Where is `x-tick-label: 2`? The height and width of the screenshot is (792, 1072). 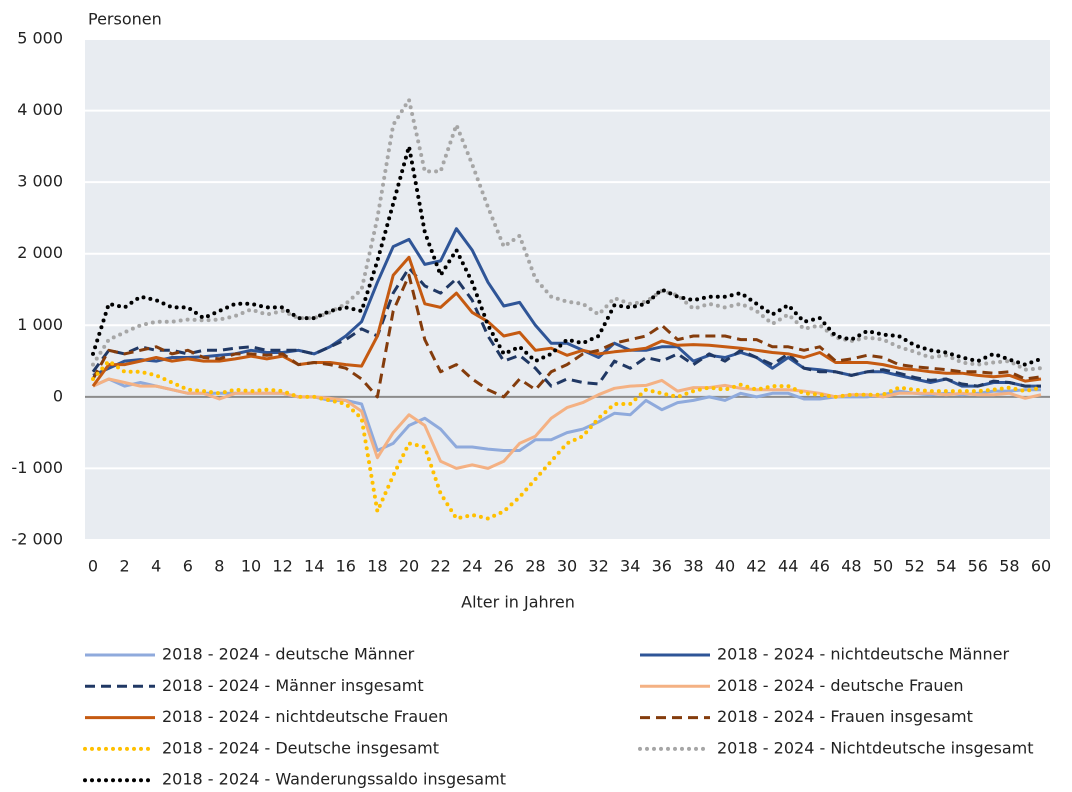 x-tick-label: 2 is located at coordinates (125, 566).